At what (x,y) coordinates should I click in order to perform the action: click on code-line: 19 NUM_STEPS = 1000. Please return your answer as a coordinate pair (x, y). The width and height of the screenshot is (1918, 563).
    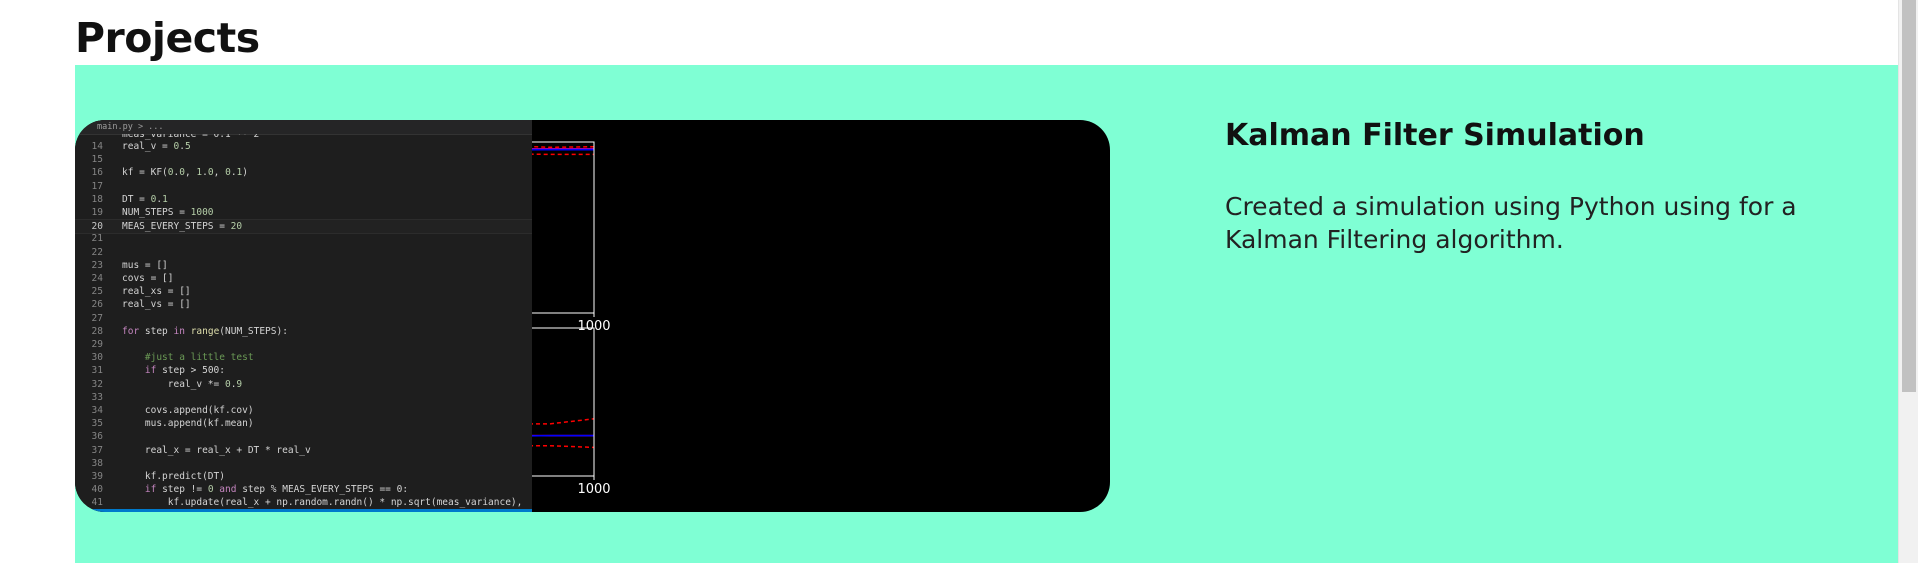
    Looking at the image, I should click on (303, 212).